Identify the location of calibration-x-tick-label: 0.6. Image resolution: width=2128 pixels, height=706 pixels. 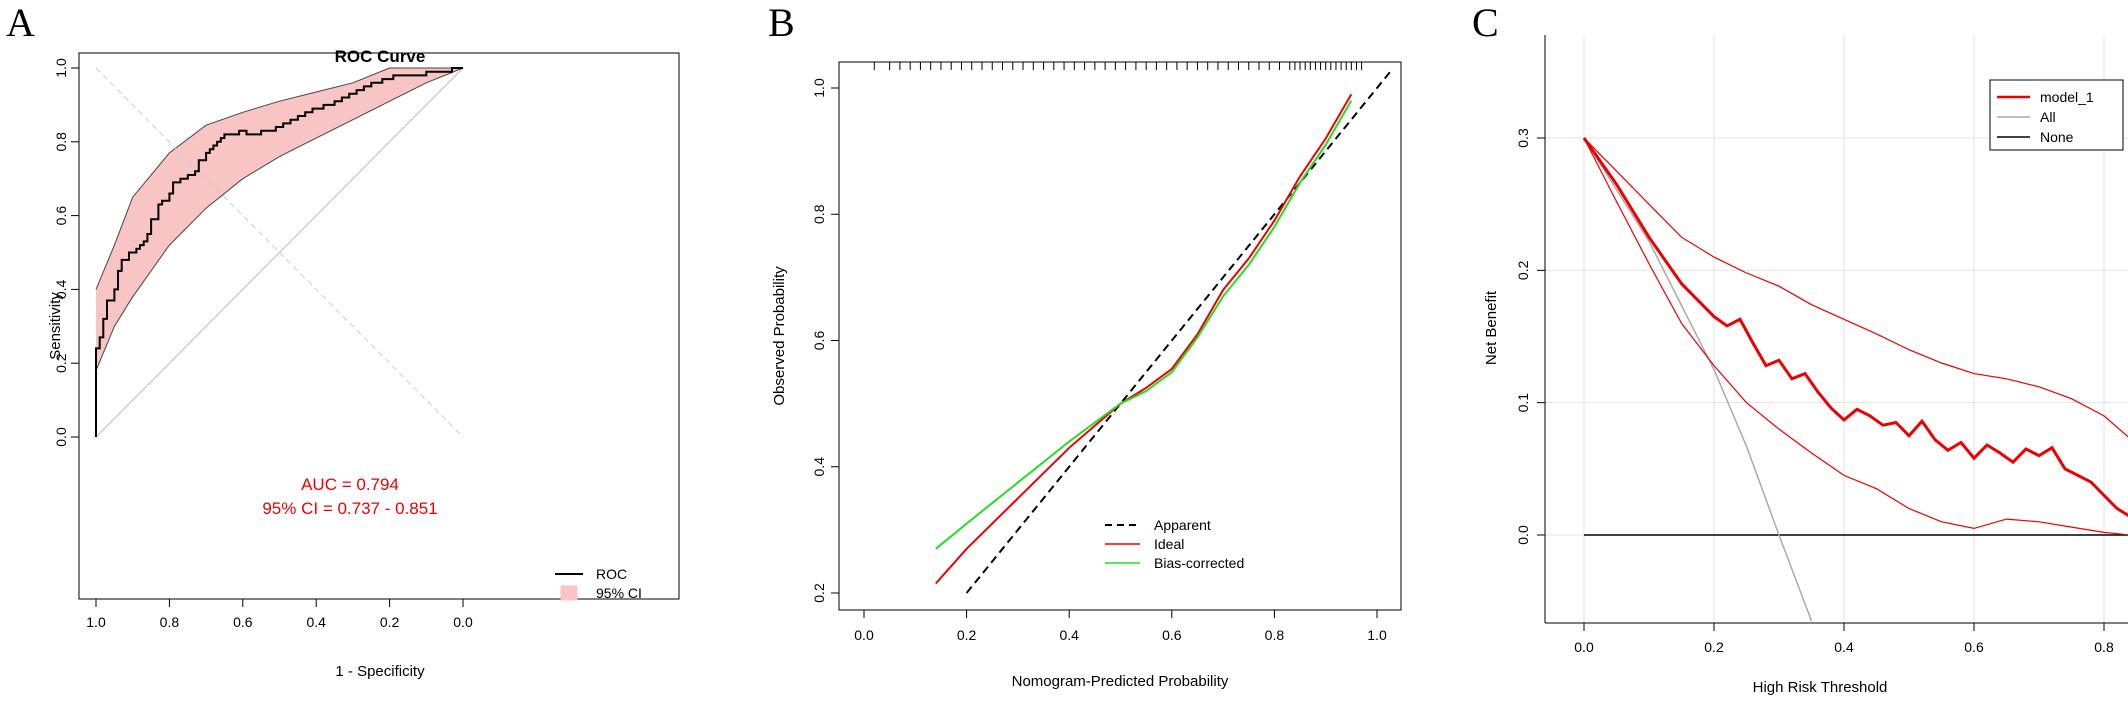
(1172, 635).